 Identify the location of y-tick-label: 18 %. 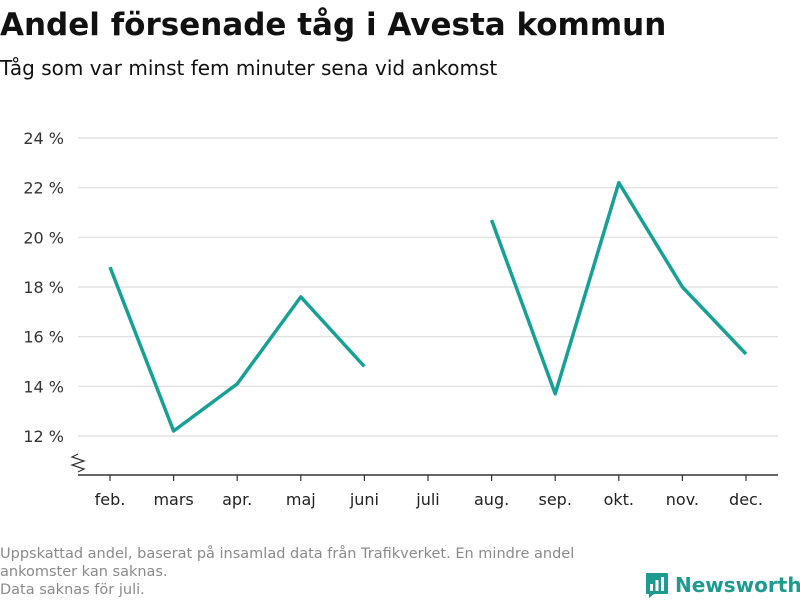
(43, 287).